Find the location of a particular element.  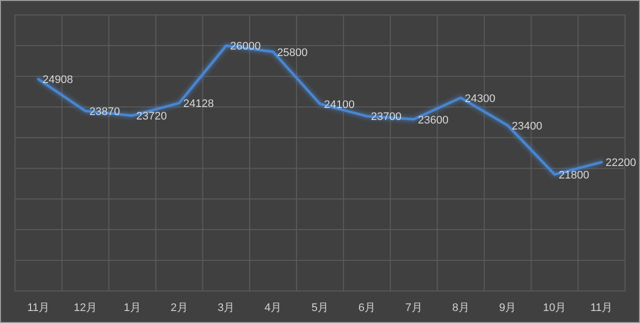

x-tick-label: 12月 is located at coordinates (86, 308).